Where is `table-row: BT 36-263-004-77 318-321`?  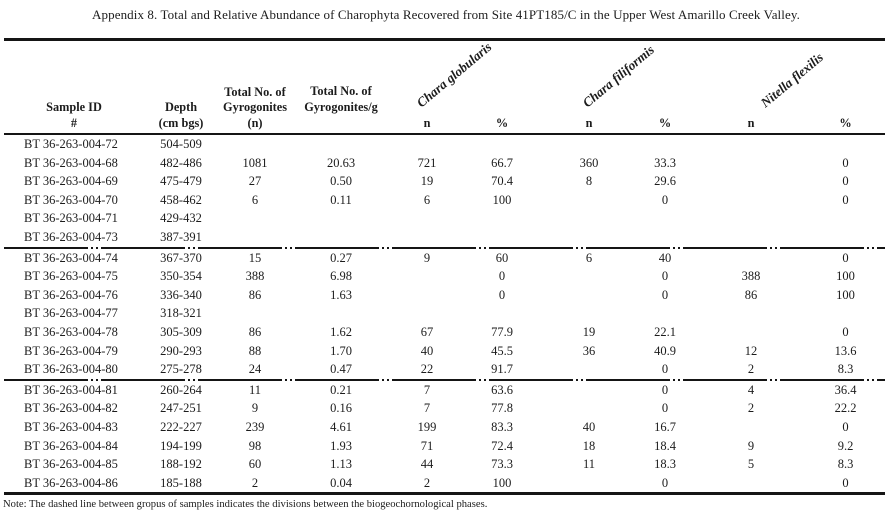 table-row: BT 36-263-004-77 318-321 is located at coordinates (444, 313).